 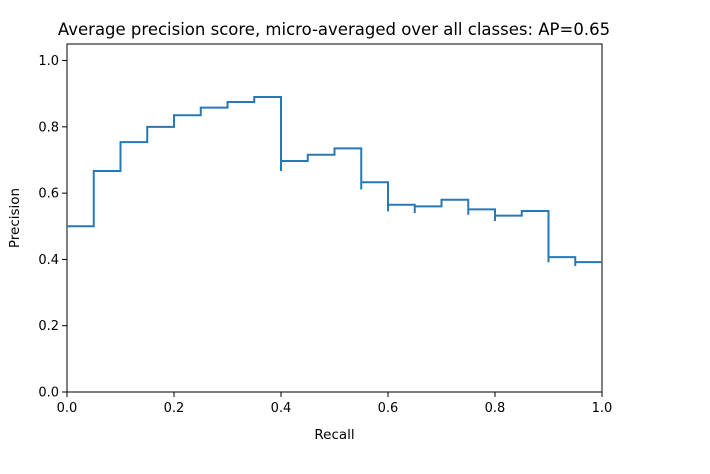 What do you see at coordinates (334, 435) in the screenshot?
I see `x-axis-label: Recall` at bounding box center [334, 435].